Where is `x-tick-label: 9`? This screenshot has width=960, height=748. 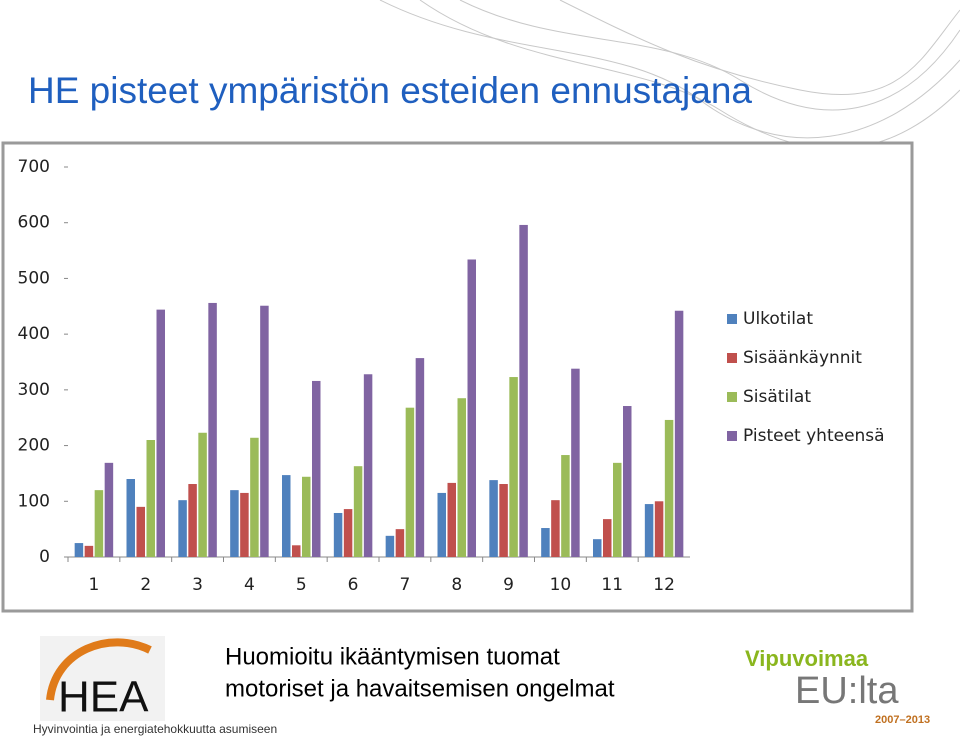 x-tick-label: 9 is located at coordinates (508, 585).